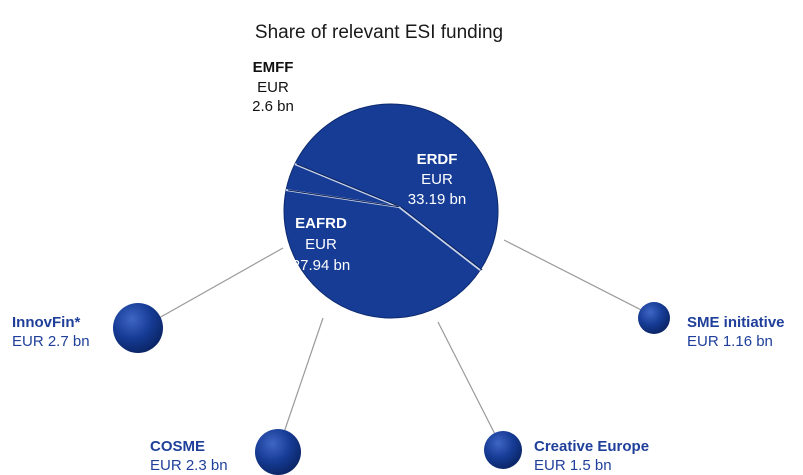  I want to click on label-erdf-unit: EUR, so click(437, 179).